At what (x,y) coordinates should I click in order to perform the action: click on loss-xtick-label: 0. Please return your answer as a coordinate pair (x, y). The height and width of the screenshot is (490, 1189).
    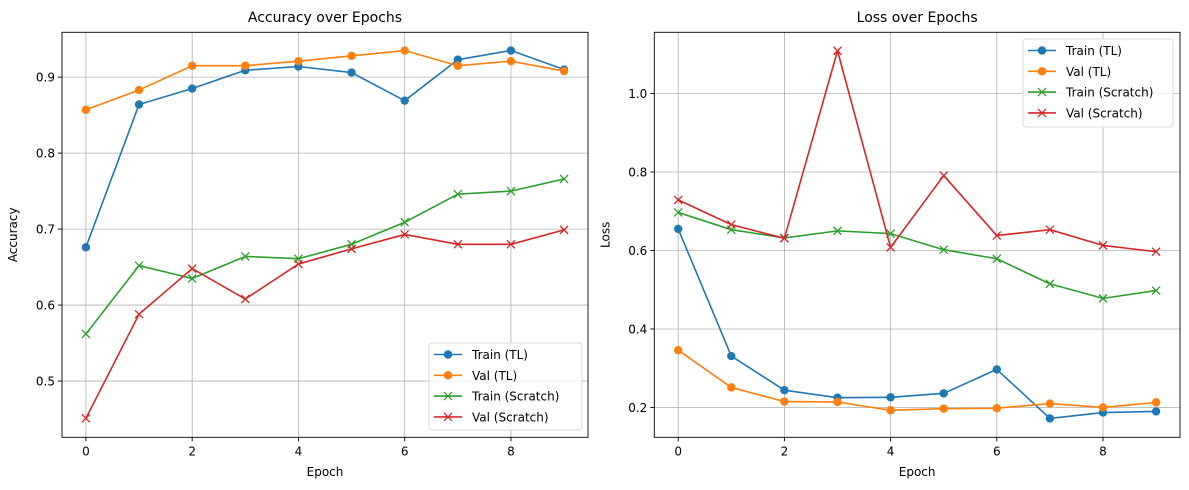
    Looking at the image, I should click on (678, 451).